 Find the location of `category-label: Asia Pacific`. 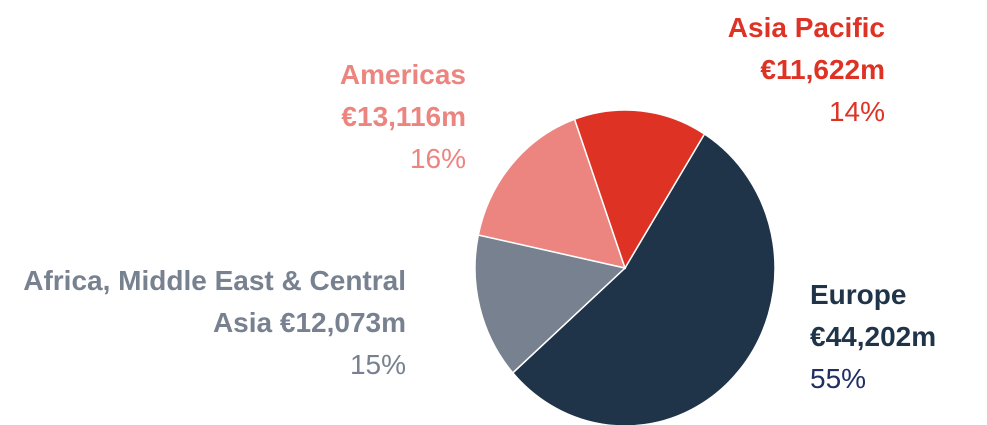

category-label: Asia Pacific is located at coordinates (806, 27).